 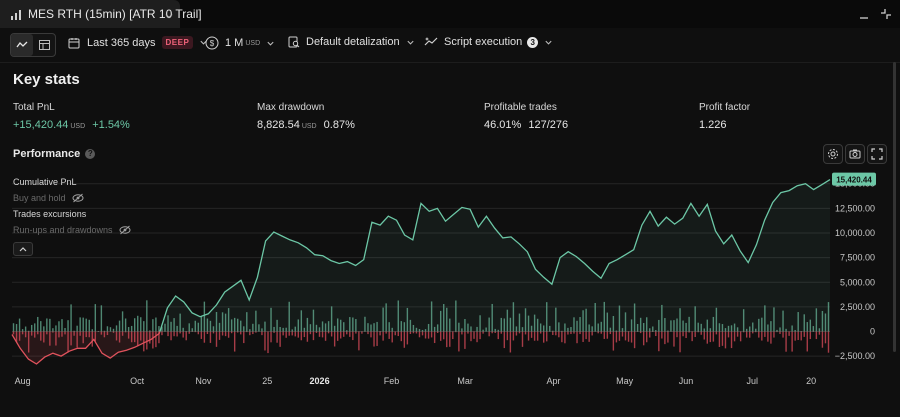 I want to click on total-pnl-unit: USD, so click(x=78, y=126).